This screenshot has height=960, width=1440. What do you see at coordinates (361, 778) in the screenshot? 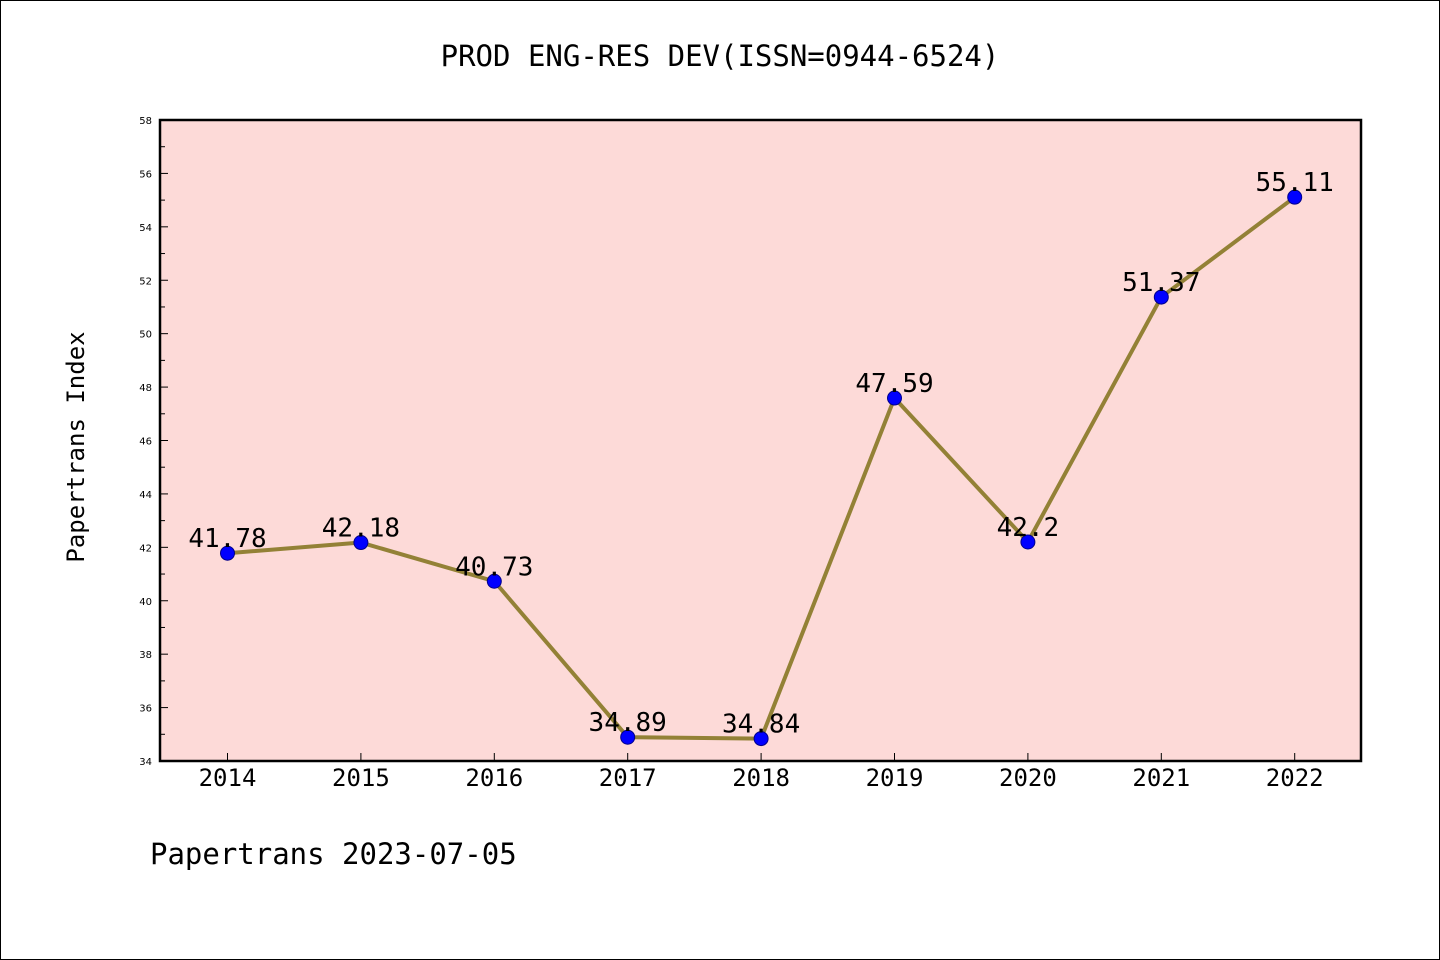
I see `x-tick-label: 2015` at bounding box center [361, 778].